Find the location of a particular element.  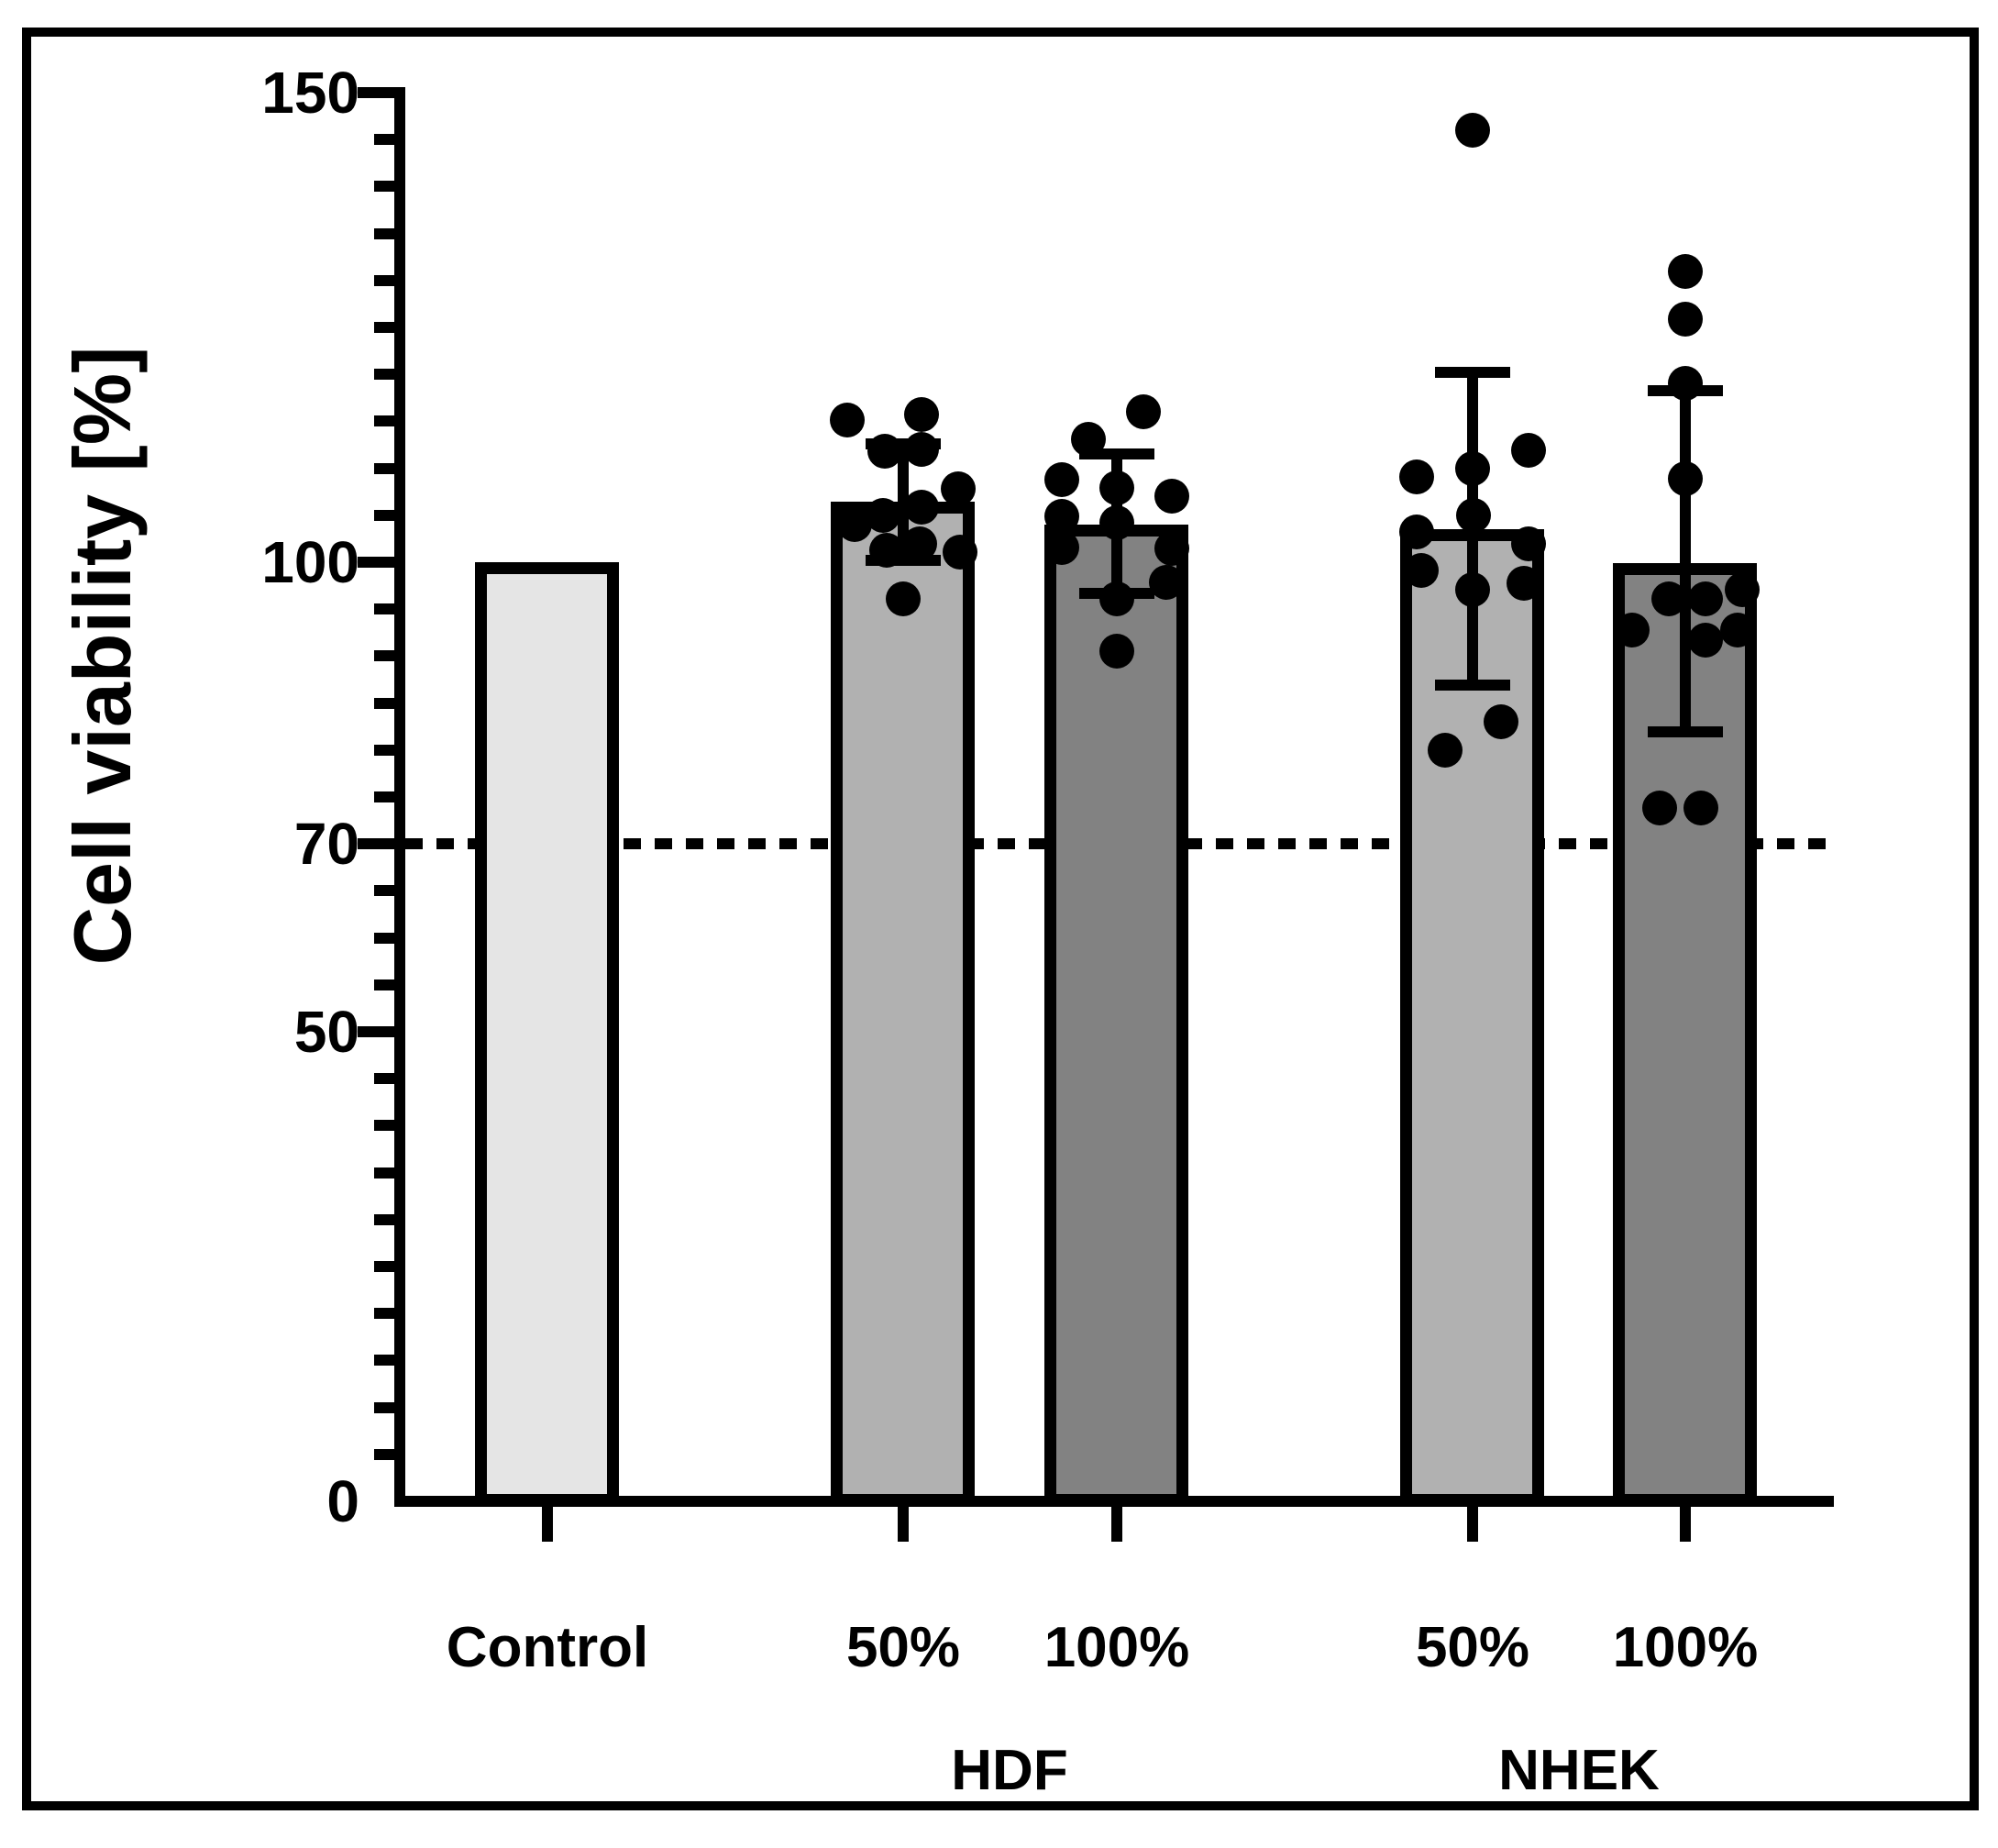

x-group-label: HDF is located at coordinates (1010, 1770).